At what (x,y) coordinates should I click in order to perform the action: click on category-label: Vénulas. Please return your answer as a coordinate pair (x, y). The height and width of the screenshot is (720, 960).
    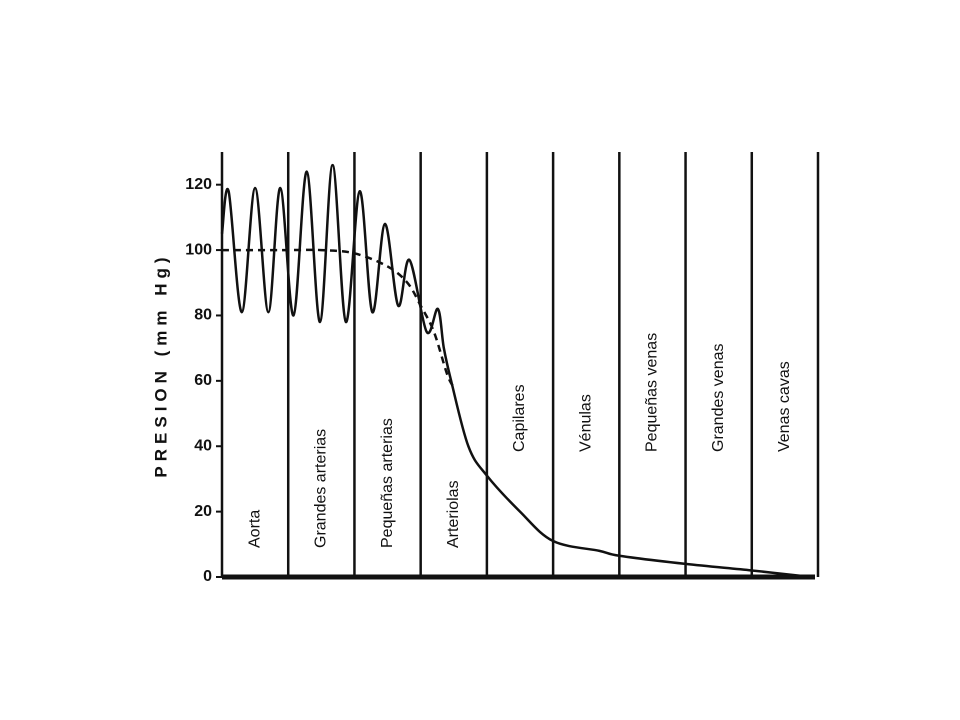
    Looking at the image, I should click on (585, 423).